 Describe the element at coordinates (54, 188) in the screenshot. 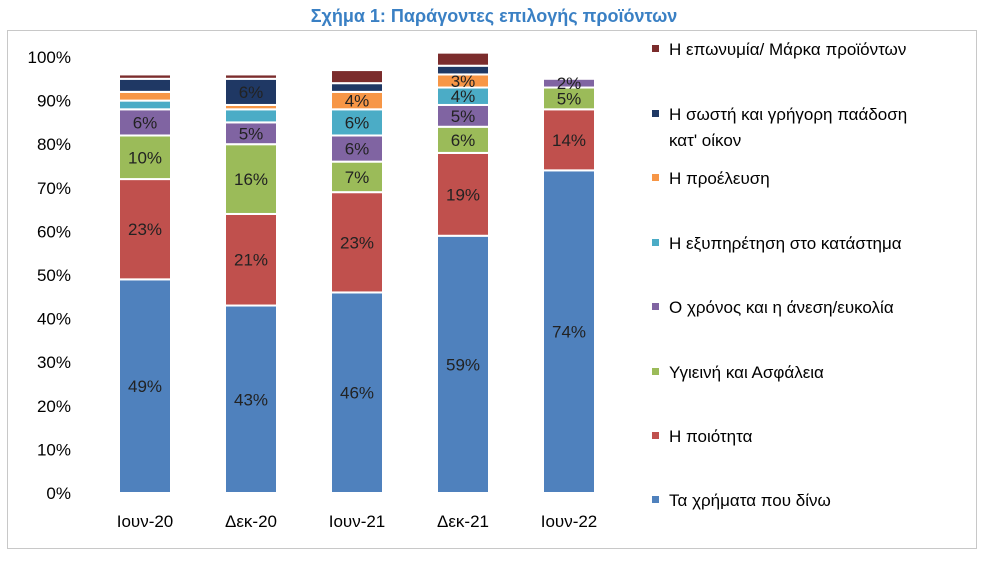

I see `y-tick-label: 70%` at that location.